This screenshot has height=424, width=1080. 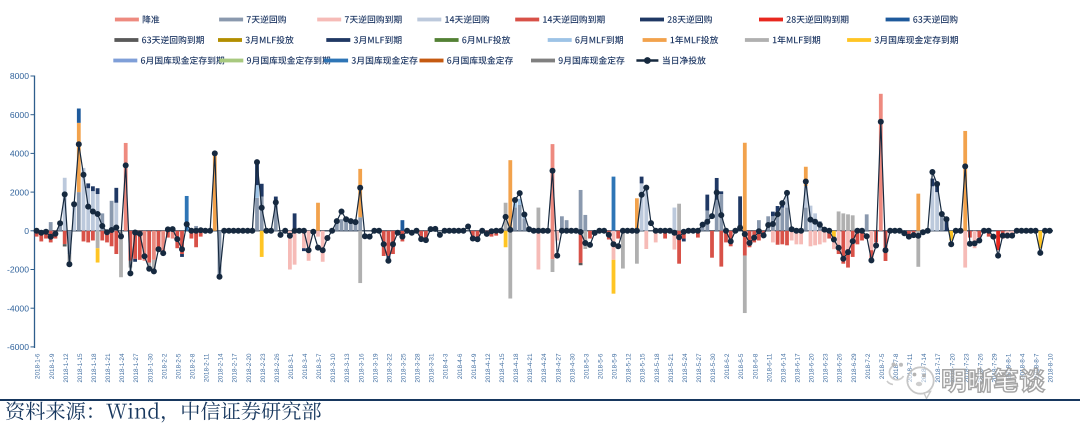 I want to click on svg-text: 2018-7-20, so click(x=952, y=368).